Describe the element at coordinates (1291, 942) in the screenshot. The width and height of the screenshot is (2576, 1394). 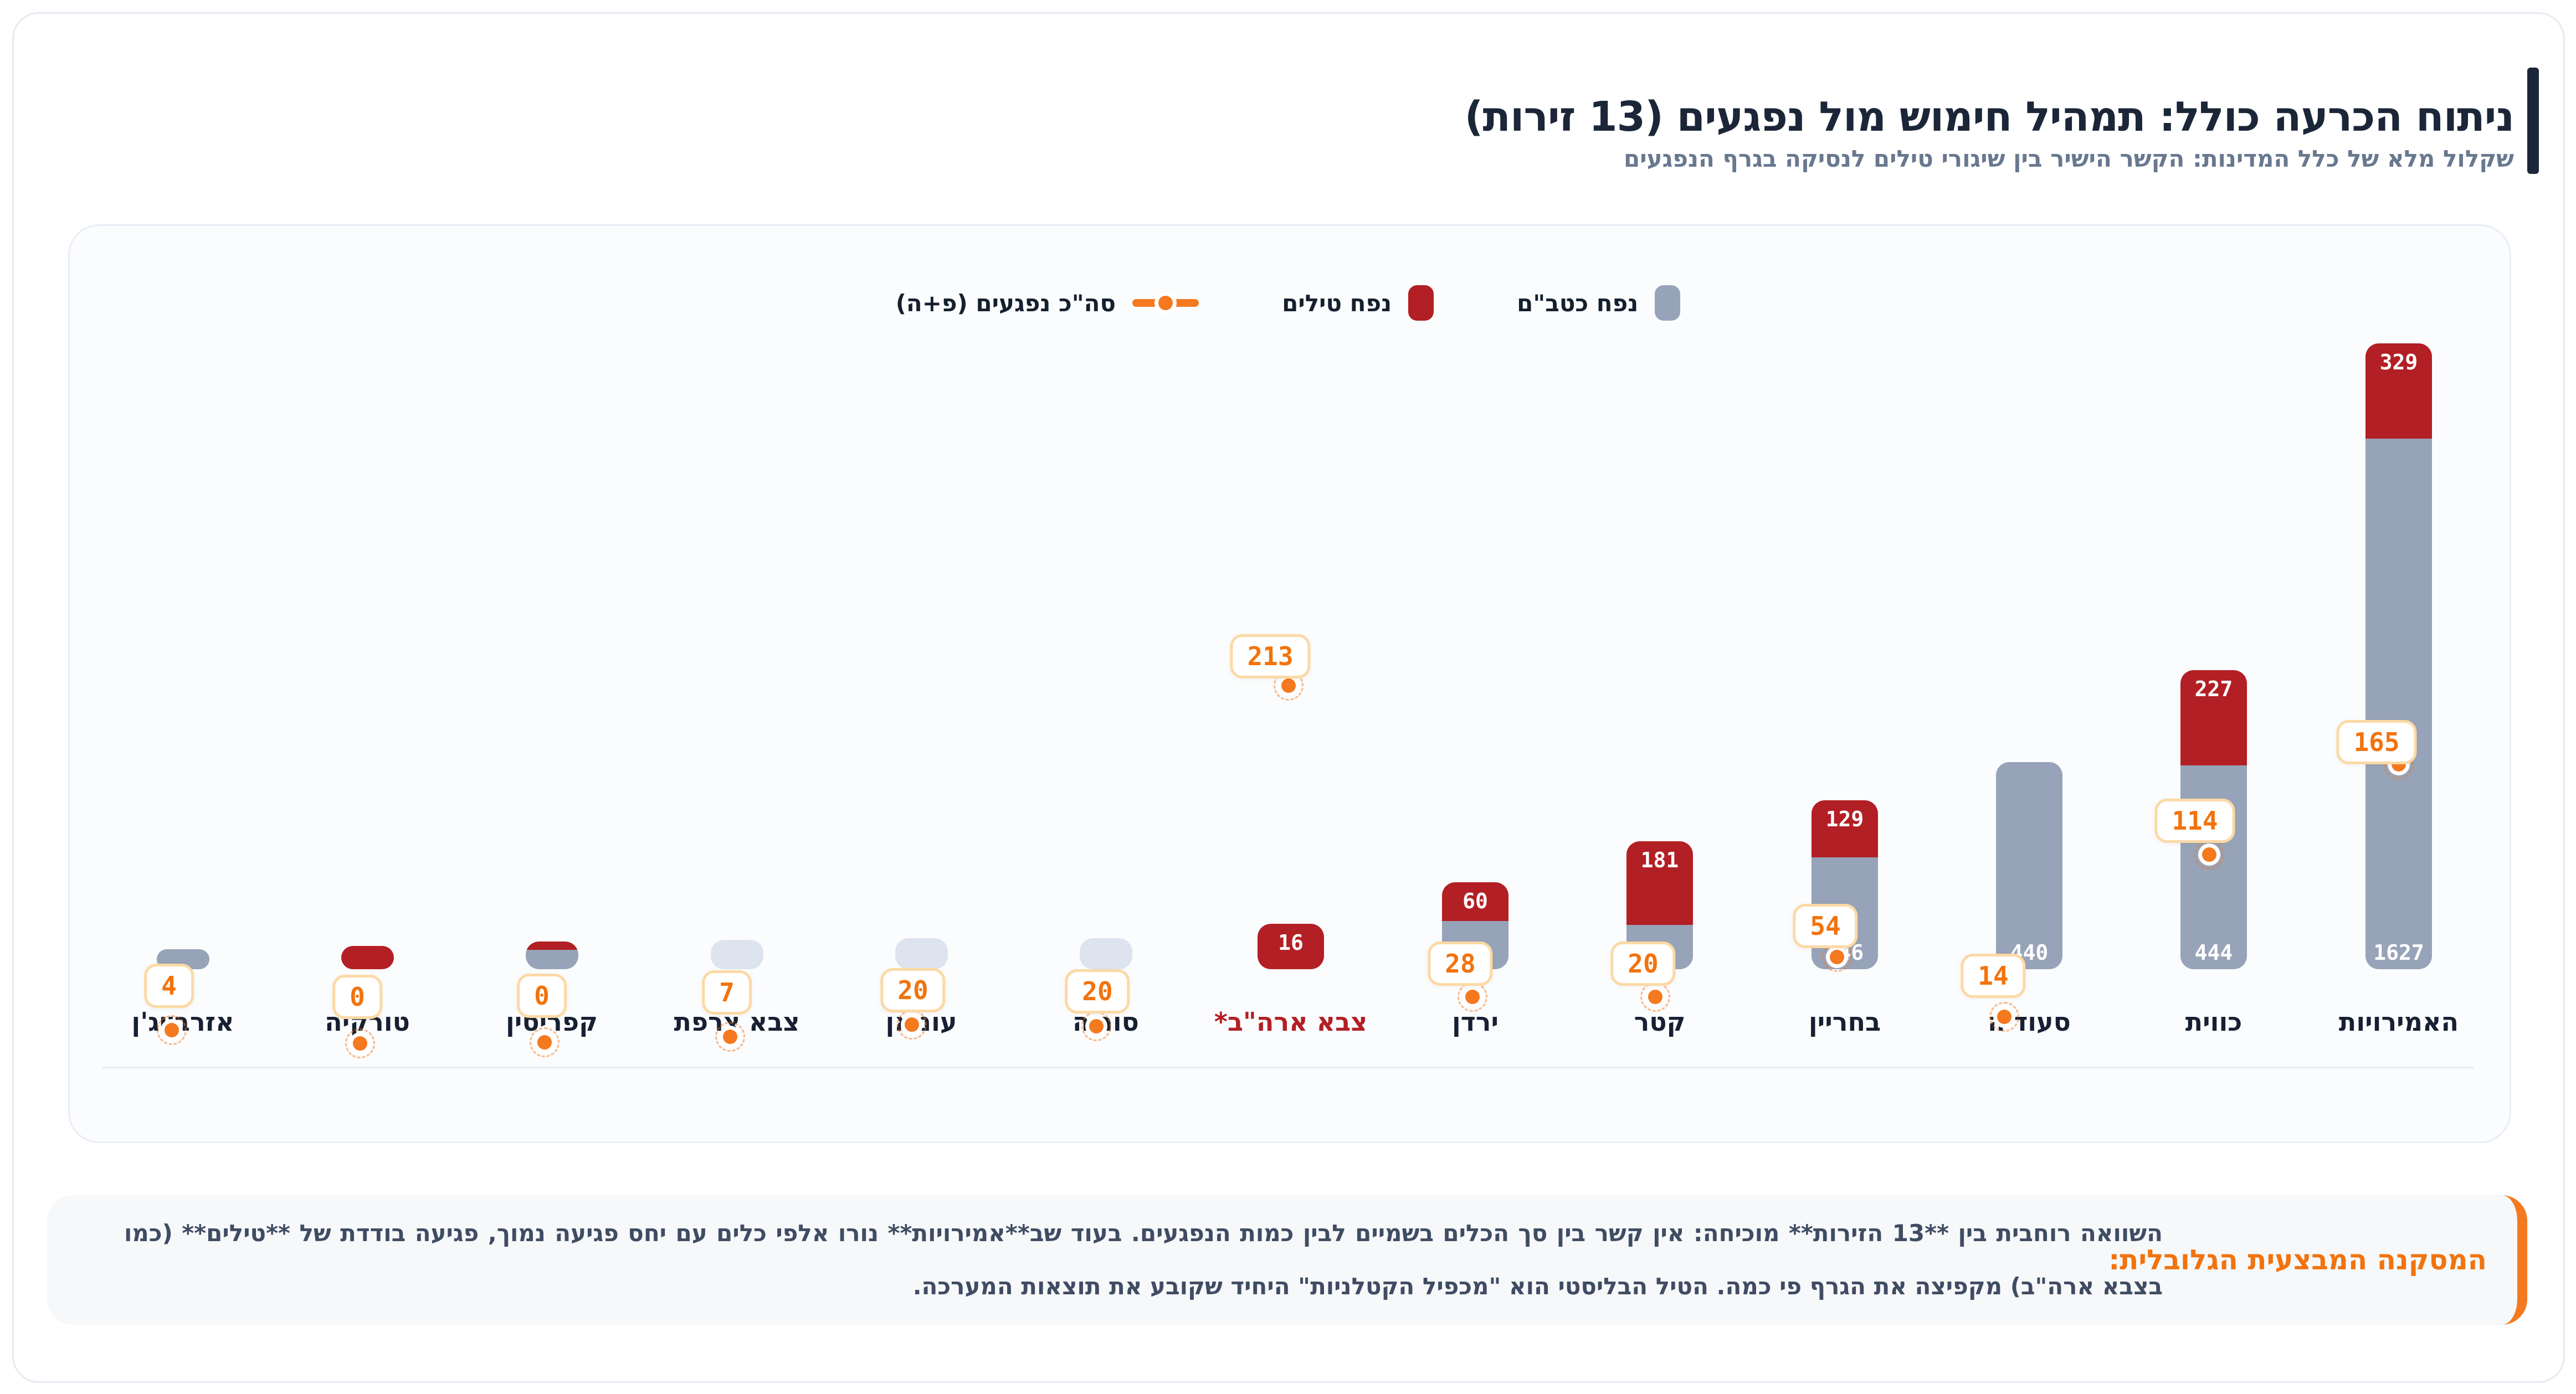
I see `bar-value-label: 16` at that location.